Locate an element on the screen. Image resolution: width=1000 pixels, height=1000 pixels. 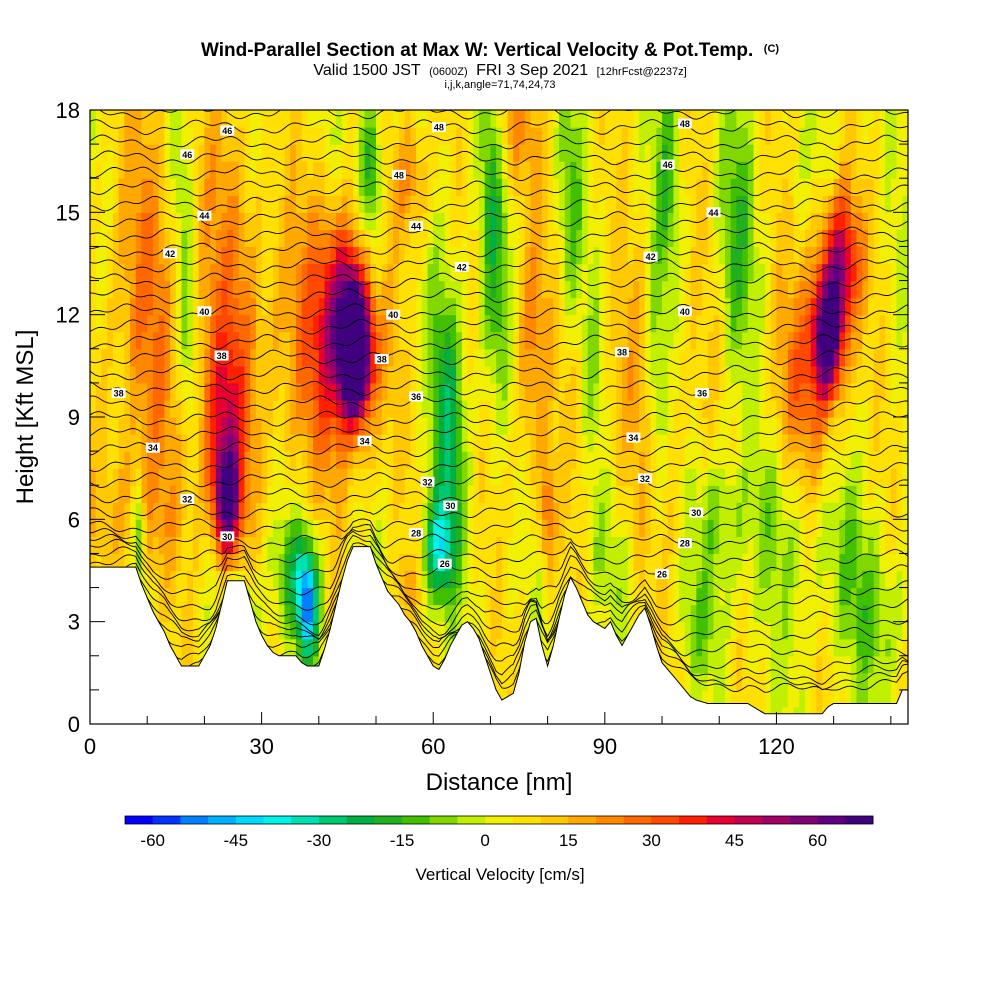
isentrope-label: 30 is located at coordinates (696, 512).